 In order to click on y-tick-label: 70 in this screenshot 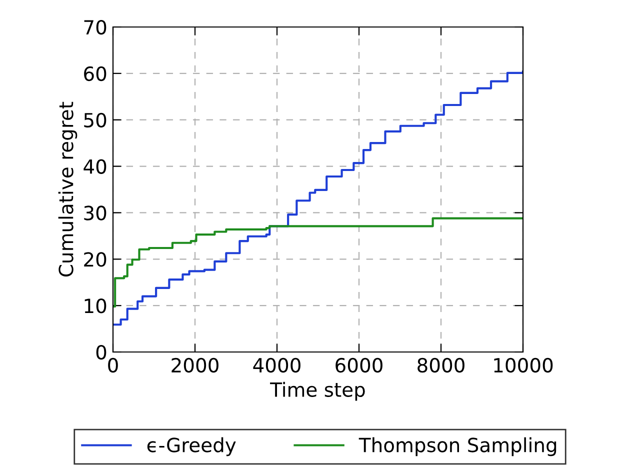, I will do `click(95, 27)`.